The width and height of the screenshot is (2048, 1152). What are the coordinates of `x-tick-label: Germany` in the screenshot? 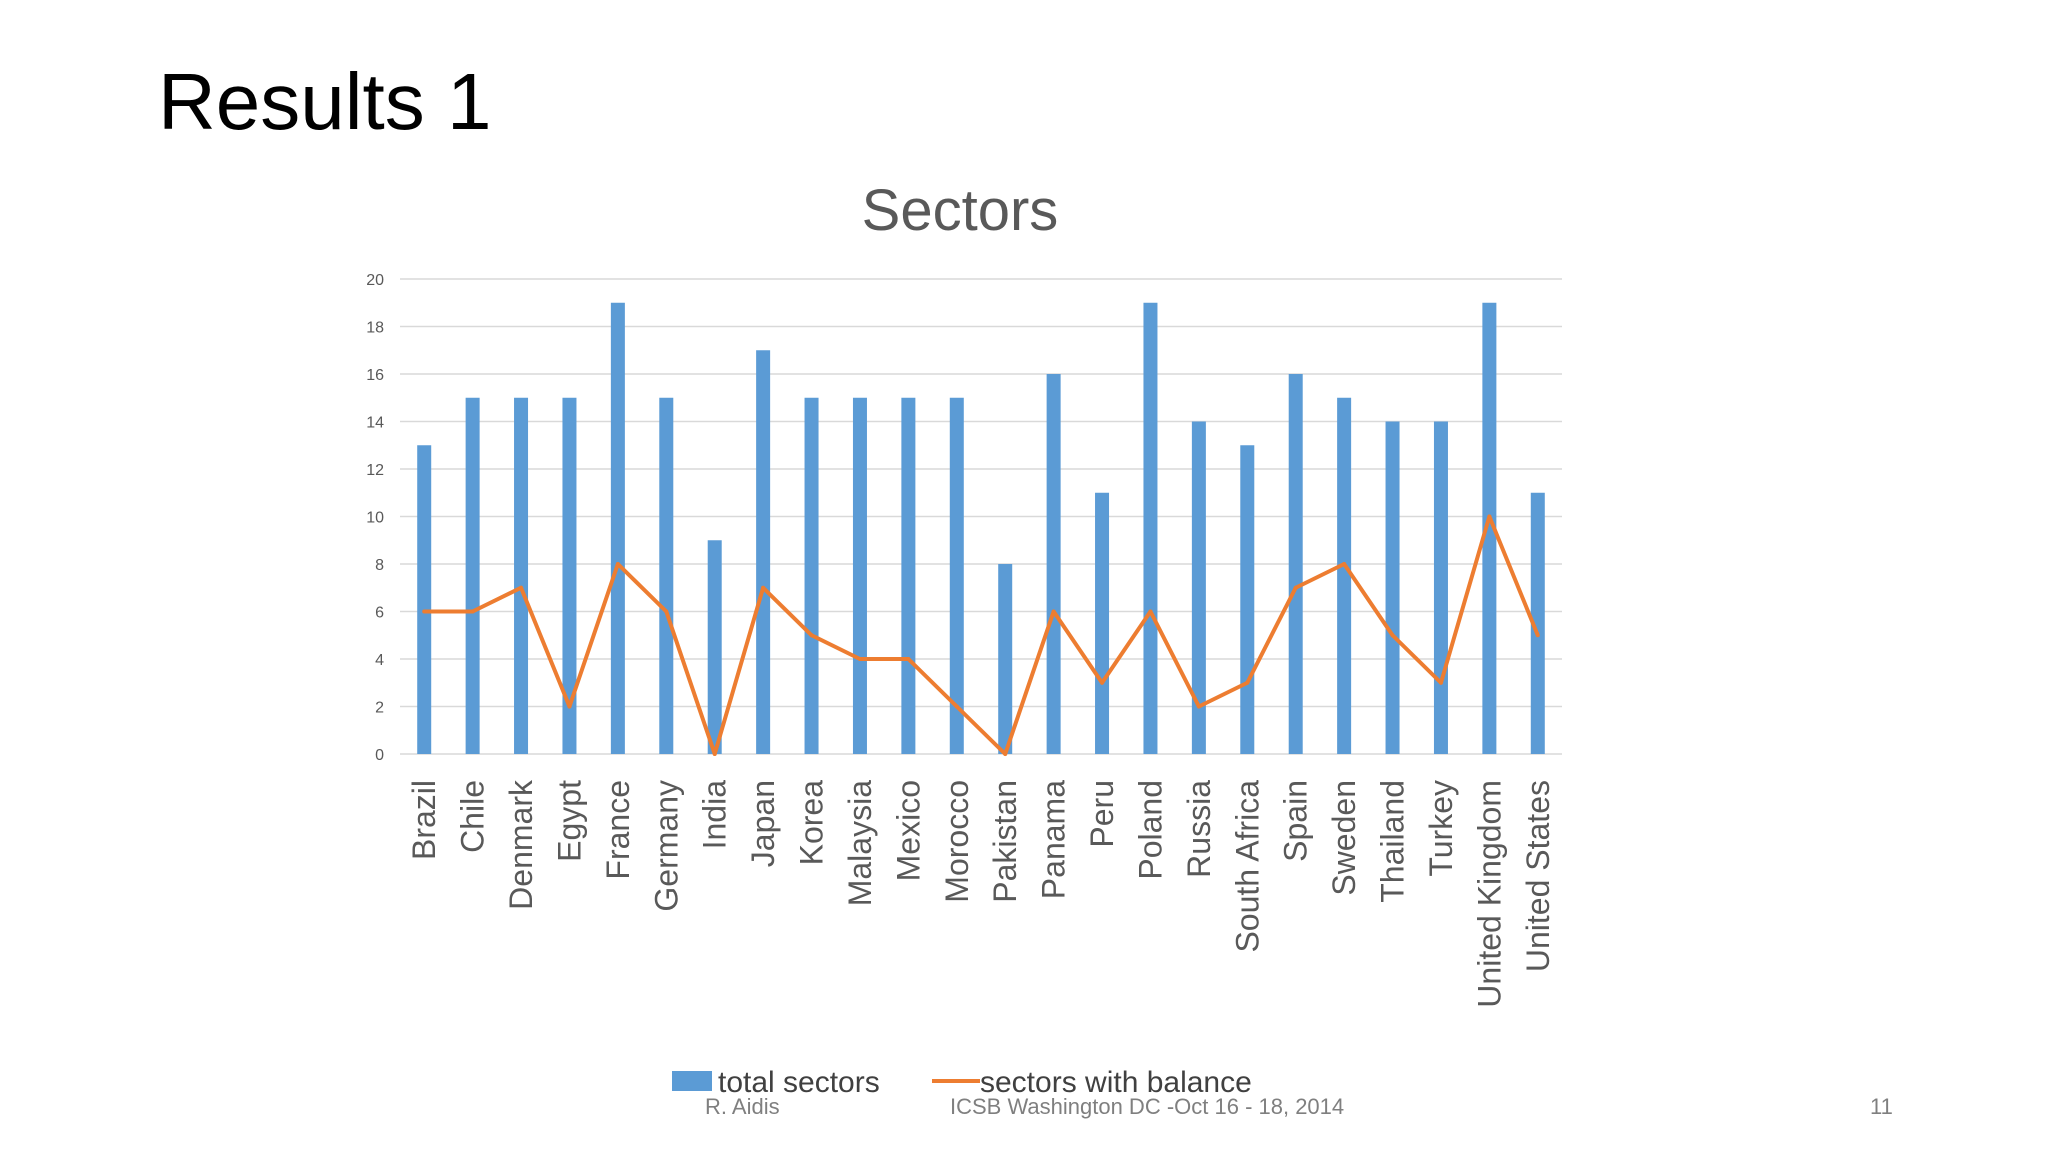 It's located at (666, 846).